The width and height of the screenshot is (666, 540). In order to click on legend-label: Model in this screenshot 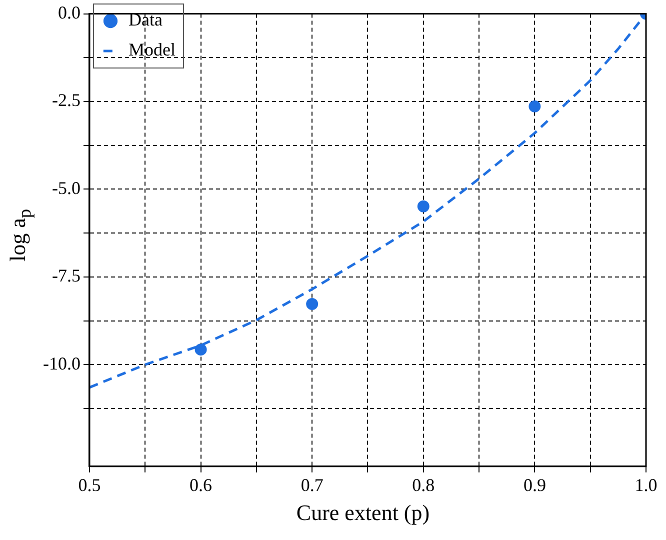, I will do `click(152, 50)`.